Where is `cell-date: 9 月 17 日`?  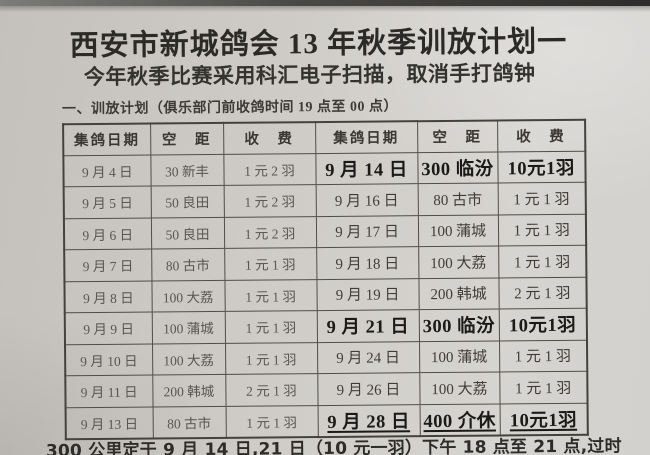
cell-date: 9 月 17 日 is located at coordinates (367, 231).